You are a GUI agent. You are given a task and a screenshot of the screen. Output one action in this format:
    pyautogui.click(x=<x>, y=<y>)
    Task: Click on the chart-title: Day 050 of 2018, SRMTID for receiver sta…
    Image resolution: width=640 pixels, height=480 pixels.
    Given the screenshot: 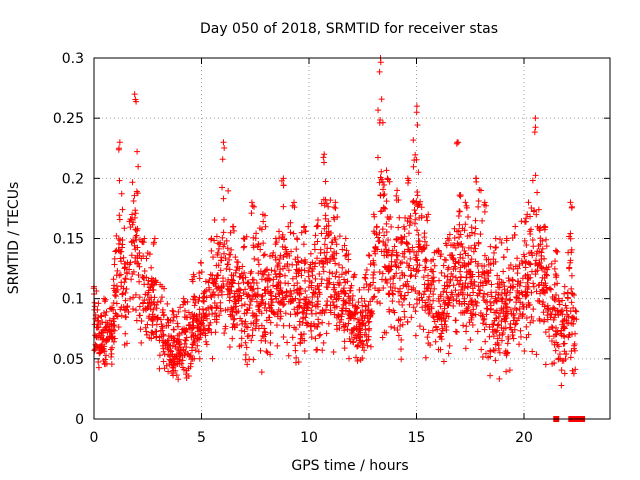 What is the action you would take?
    pyautogui.click(x=349, y=29)
    